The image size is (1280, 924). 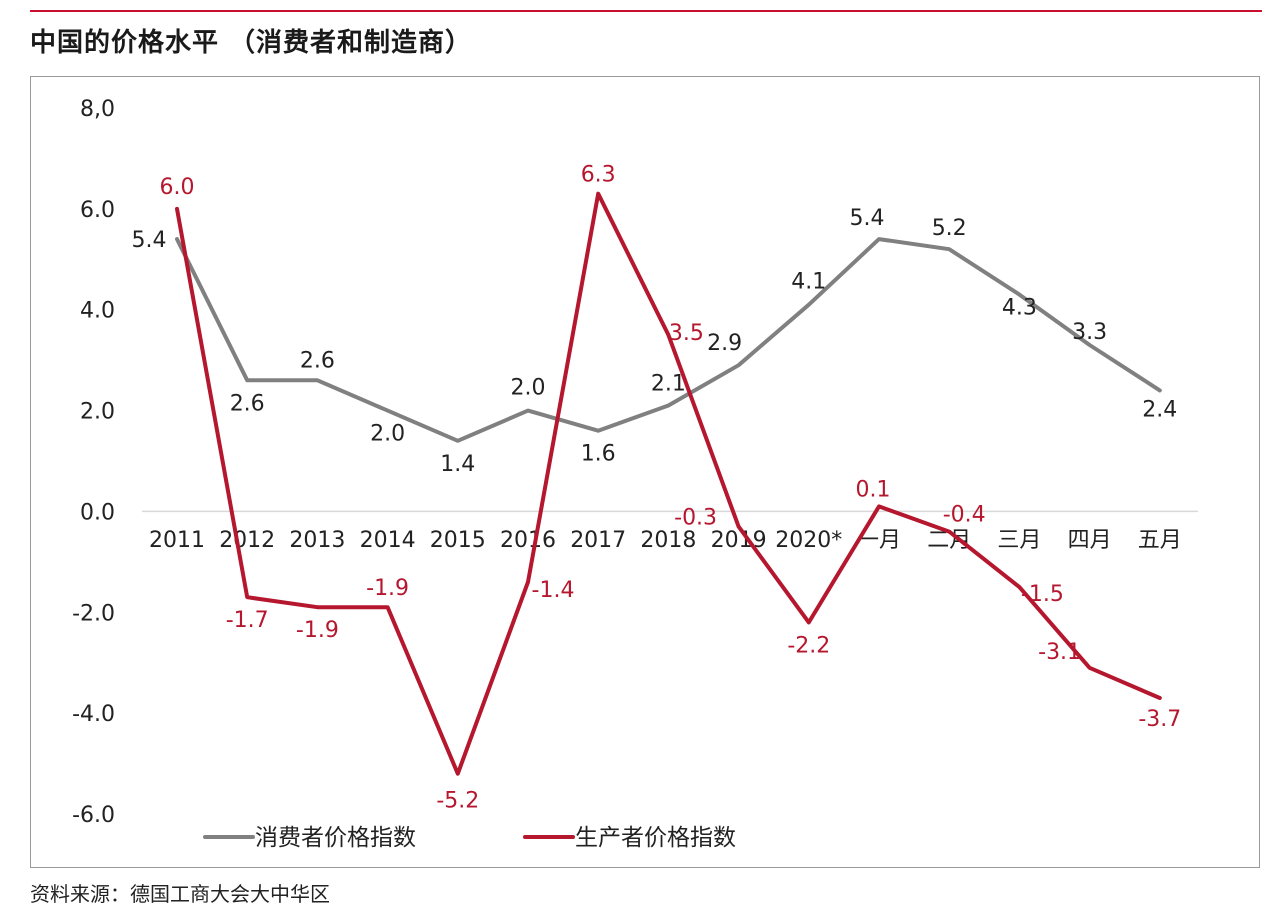 I want to click on ppi-data-label: -3.1, so click(x=1059, y=652).